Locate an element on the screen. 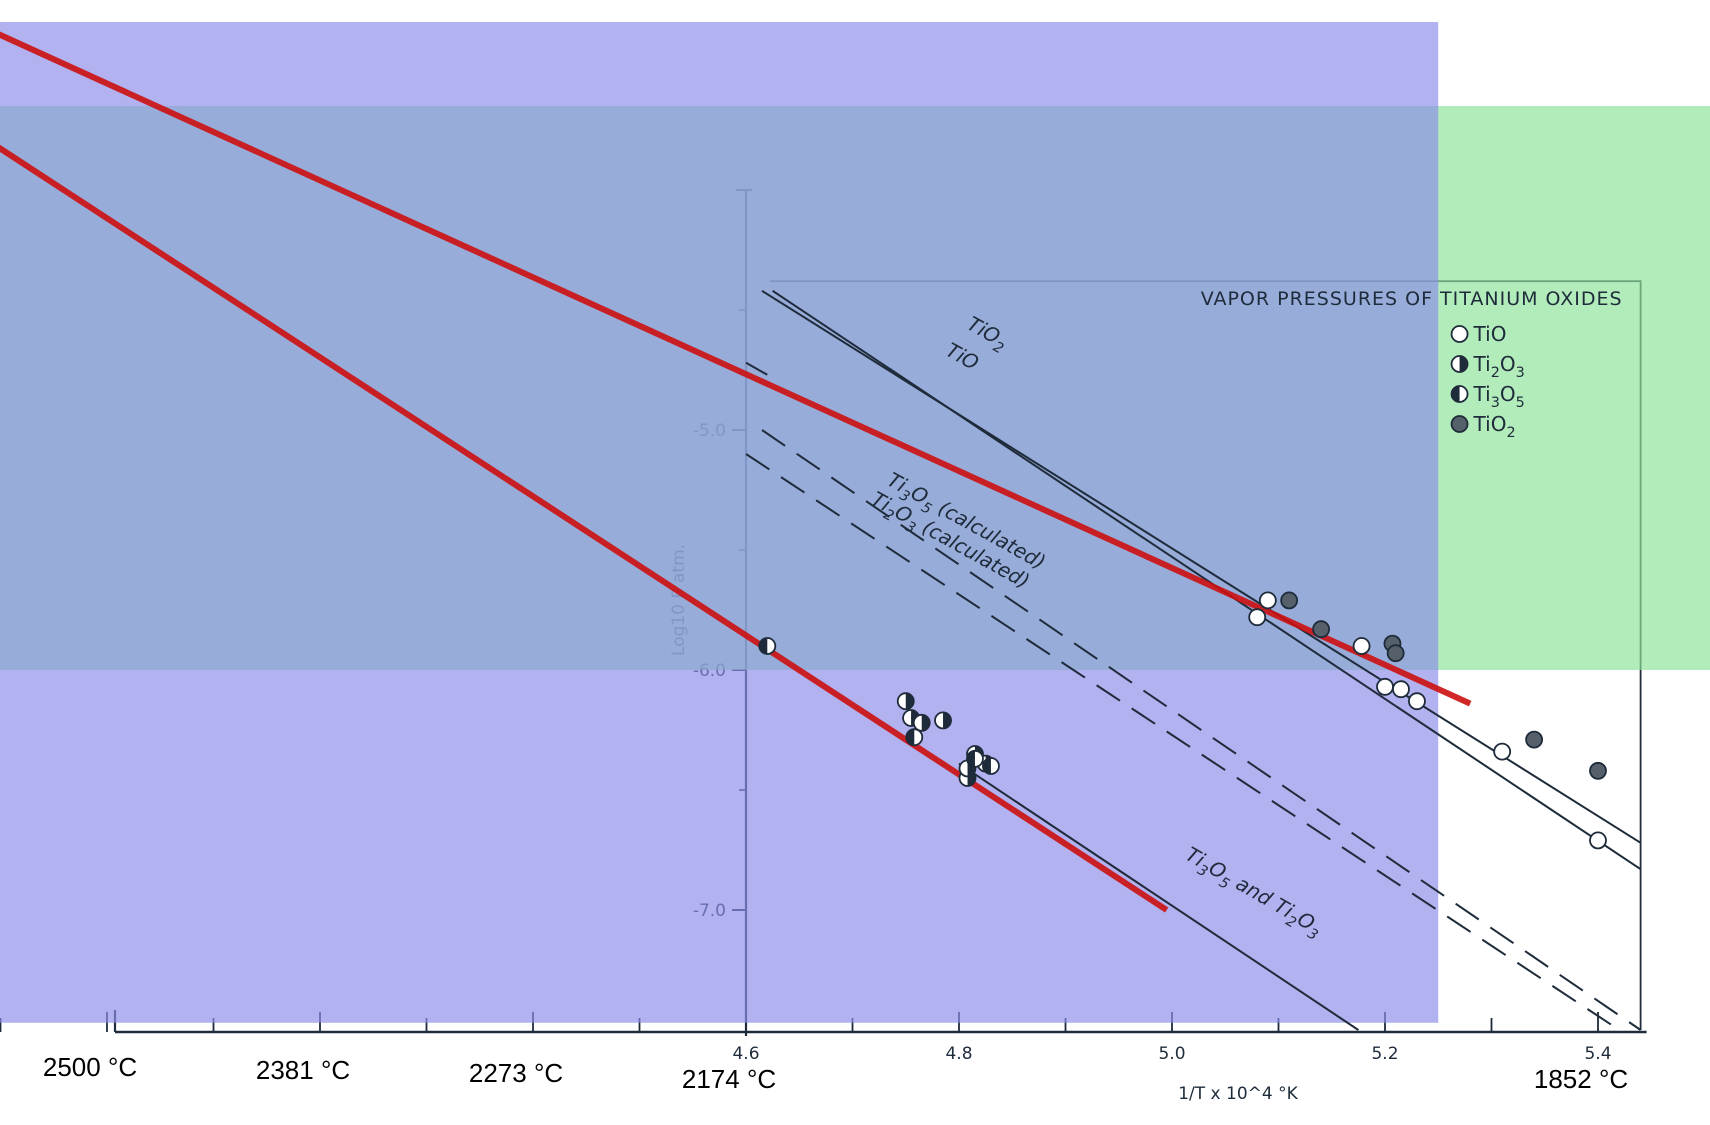  legend-item-3: TiO2 is located at coordinates (1494, 426).